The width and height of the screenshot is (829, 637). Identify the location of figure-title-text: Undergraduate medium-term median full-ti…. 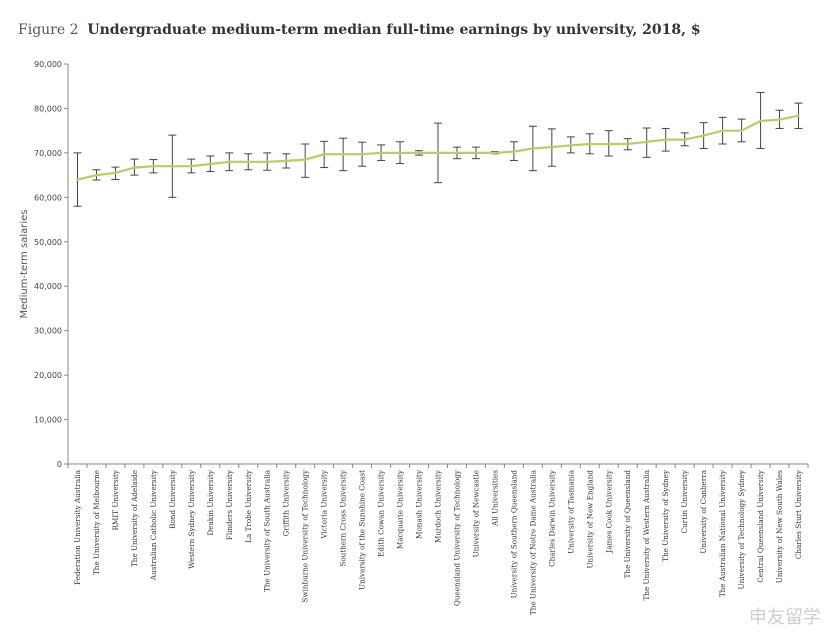
(394, 30).